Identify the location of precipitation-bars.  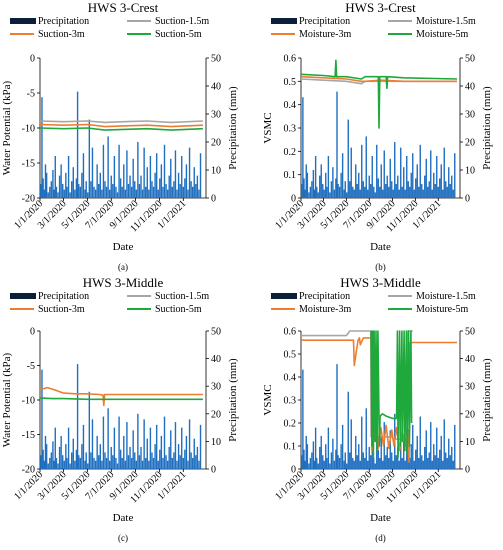
(121, 416).